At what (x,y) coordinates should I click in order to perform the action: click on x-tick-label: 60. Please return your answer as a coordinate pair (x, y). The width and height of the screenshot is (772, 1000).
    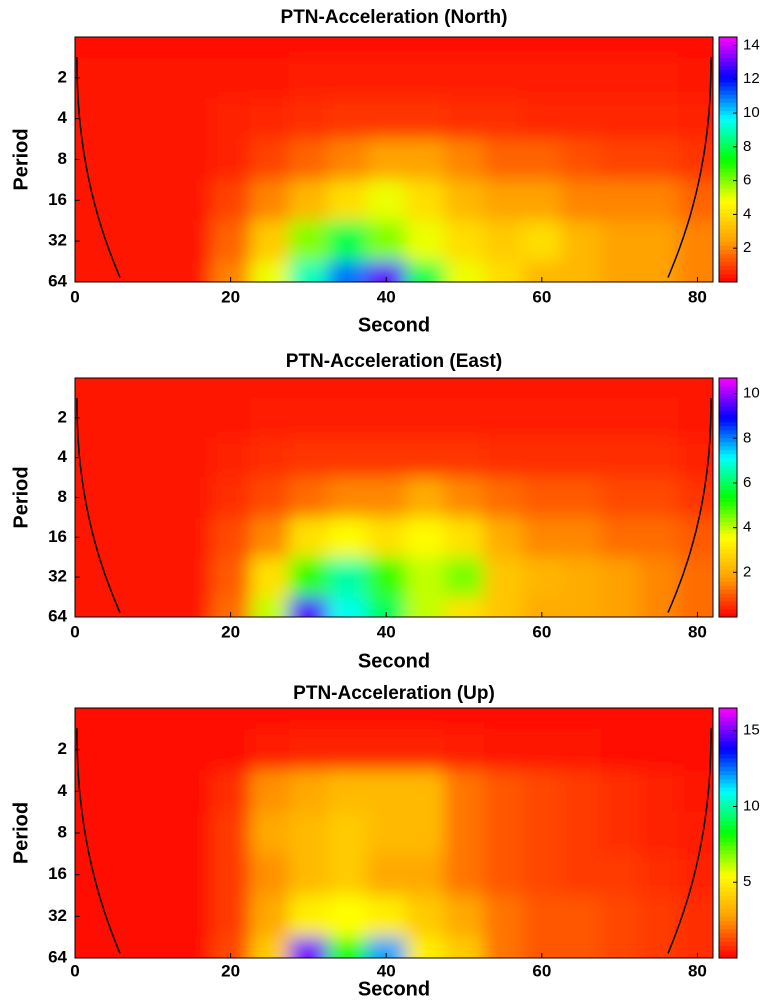
    Looking at the image, I should click on (541, 296).